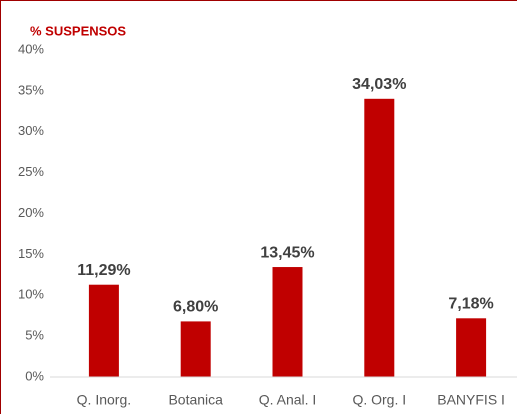 This screenshot has height=414, width=517. Describe the element at coordinates (379, 400) in the screenshot. I see `x-tick-label: Q. Org. I` at that location.